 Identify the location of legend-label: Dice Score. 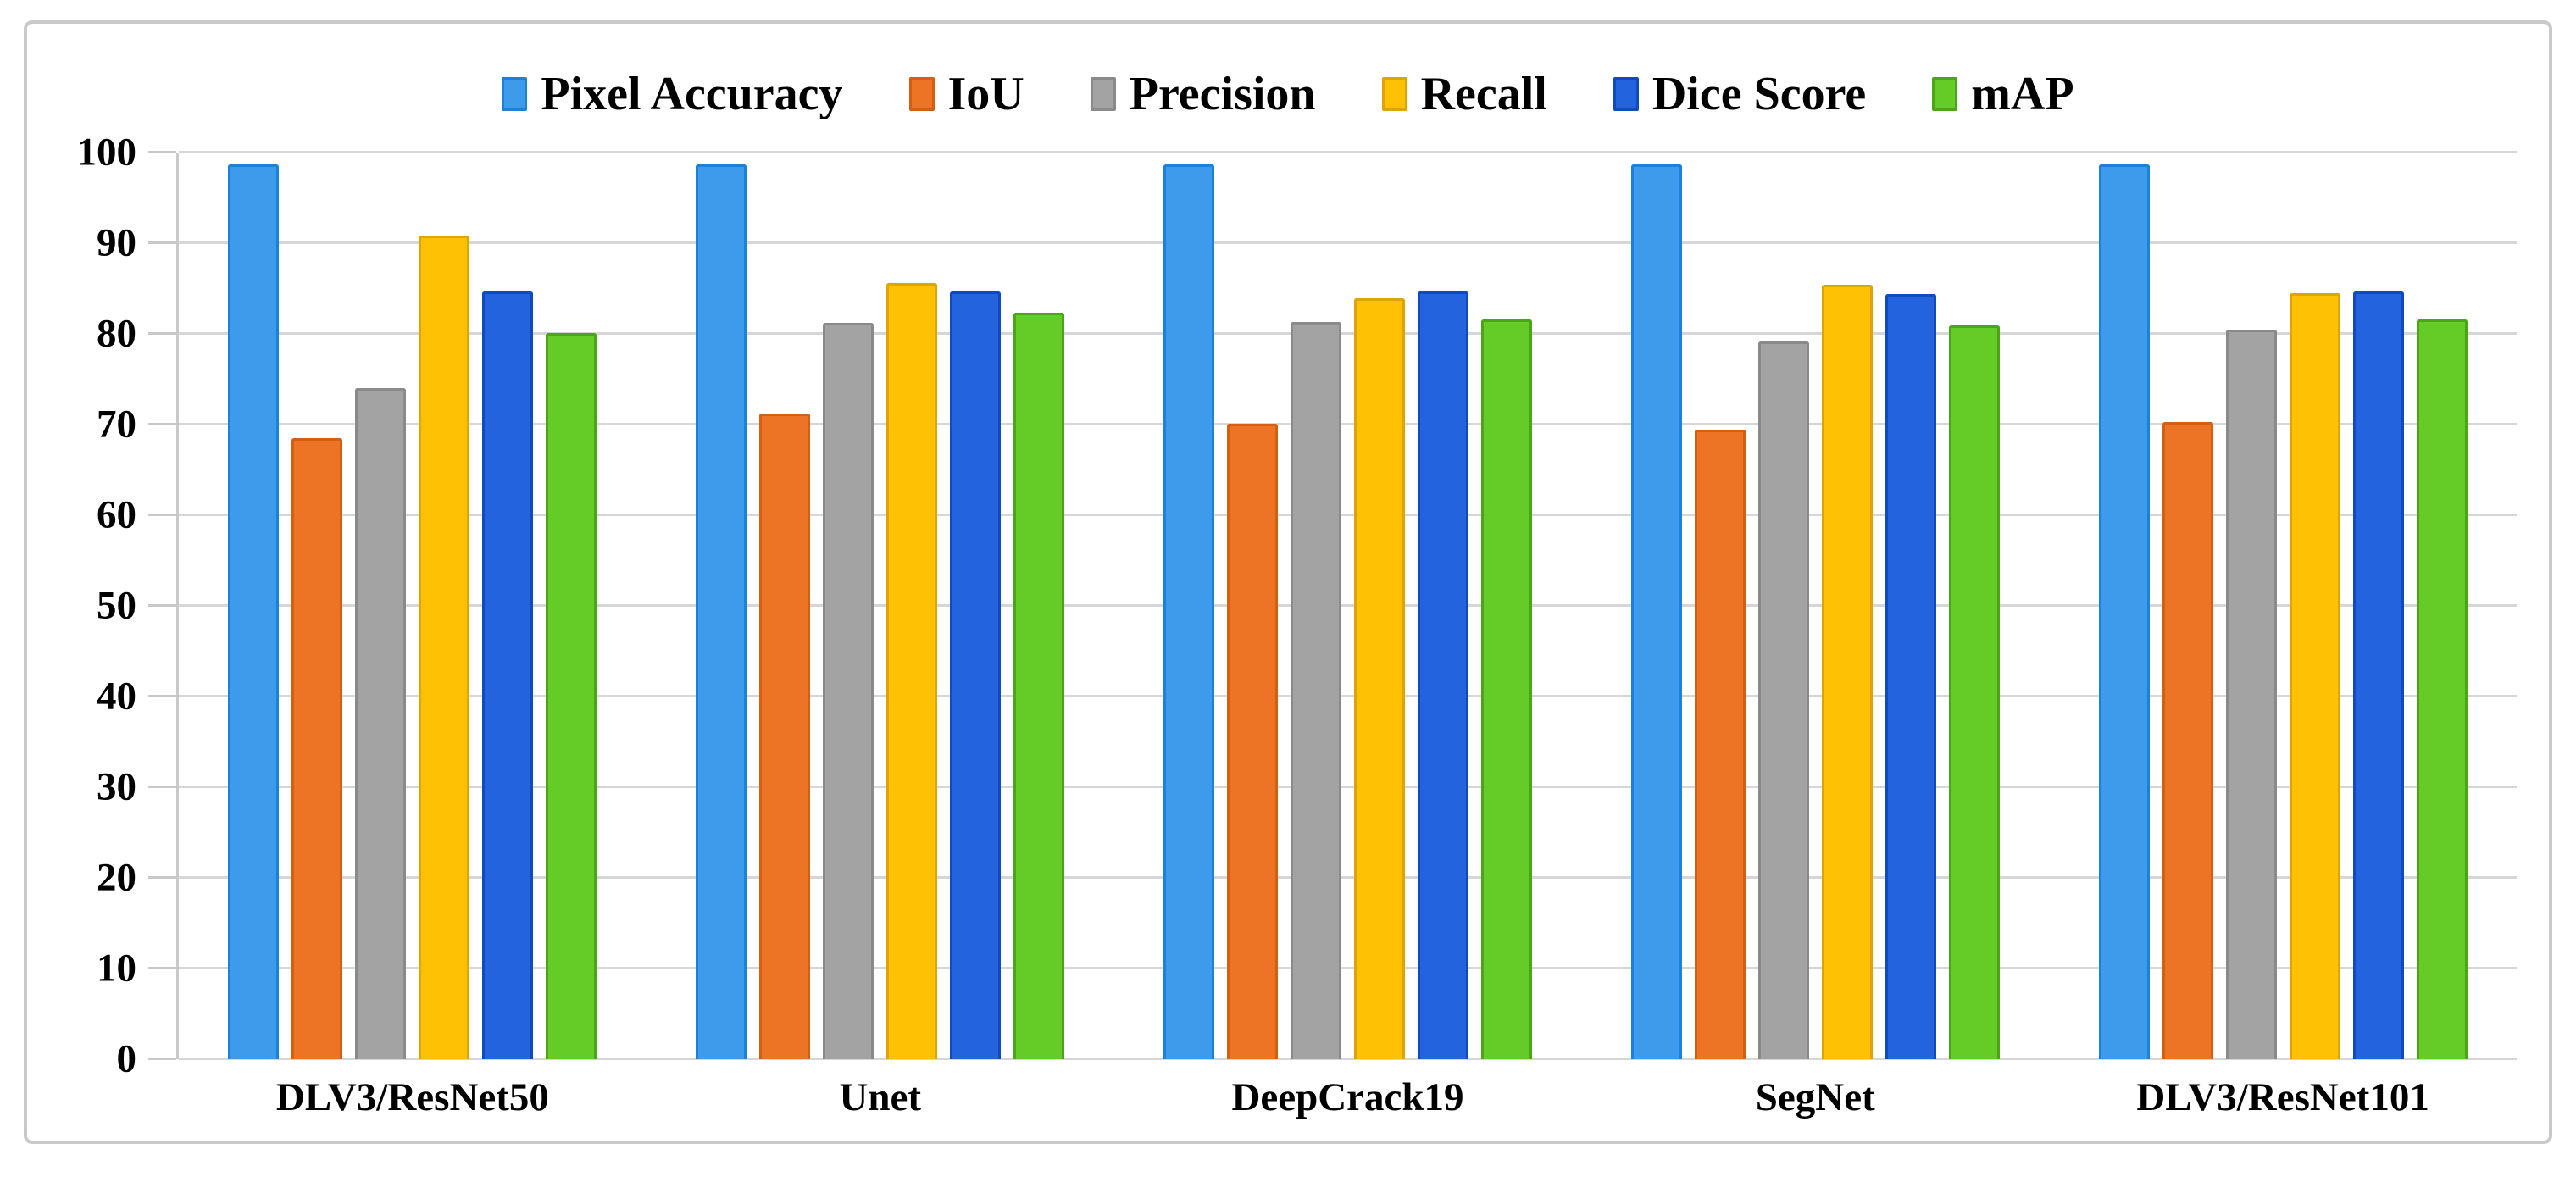
(1759, 94).